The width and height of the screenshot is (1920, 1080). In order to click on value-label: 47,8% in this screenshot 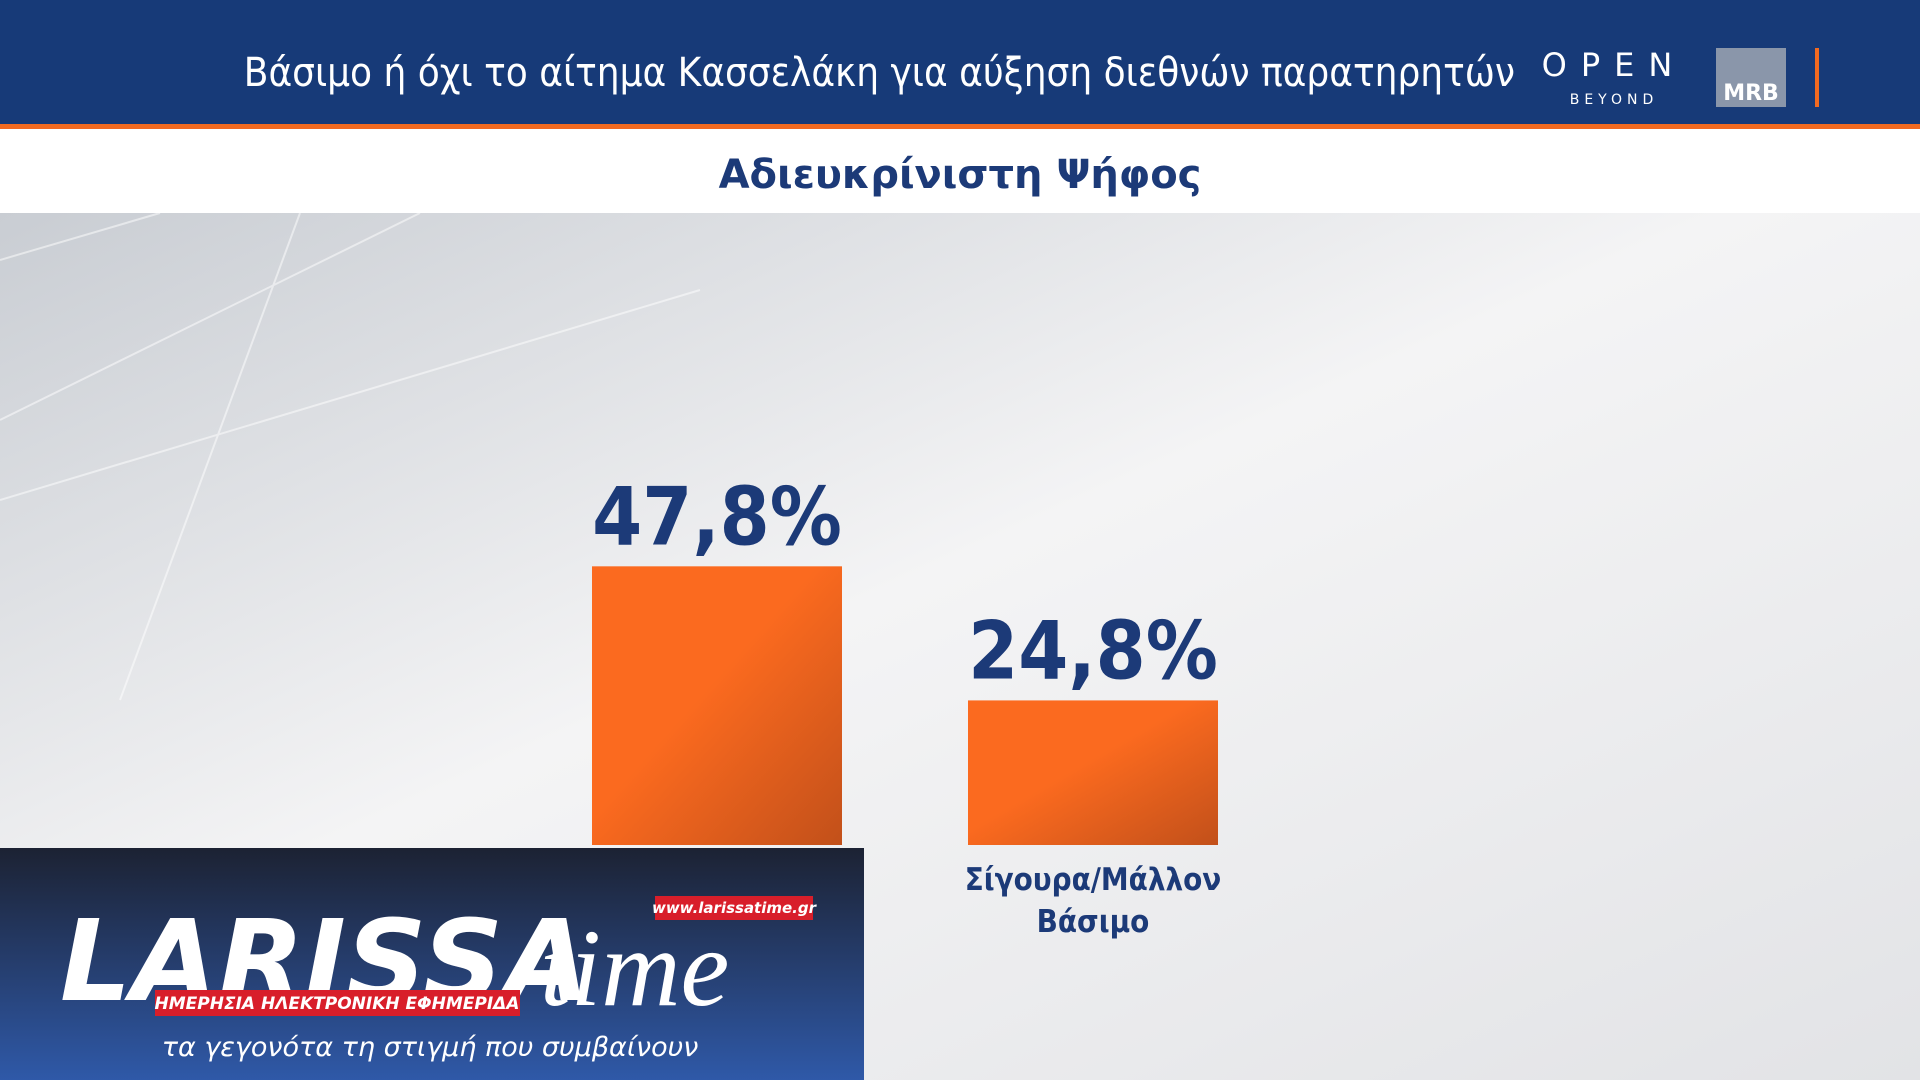, I will do `click(717, 516)`.